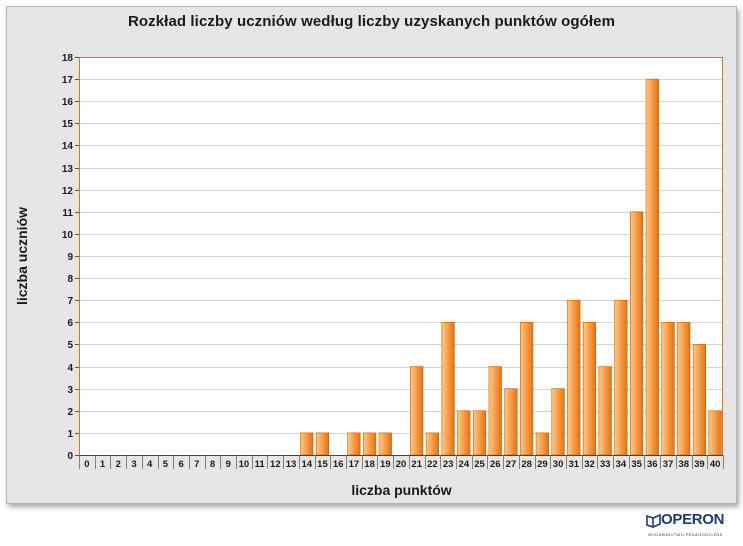  Describe the element at coordinates (68, 191) in the screenshot. I see `y-tick-label: 12` at that location.